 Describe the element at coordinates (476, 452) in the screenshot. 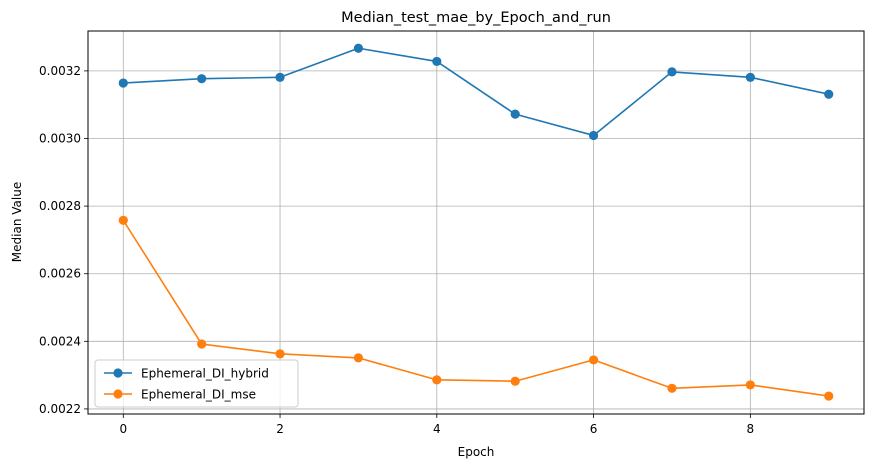

I see `x-axis-label: Epoch` at that location.